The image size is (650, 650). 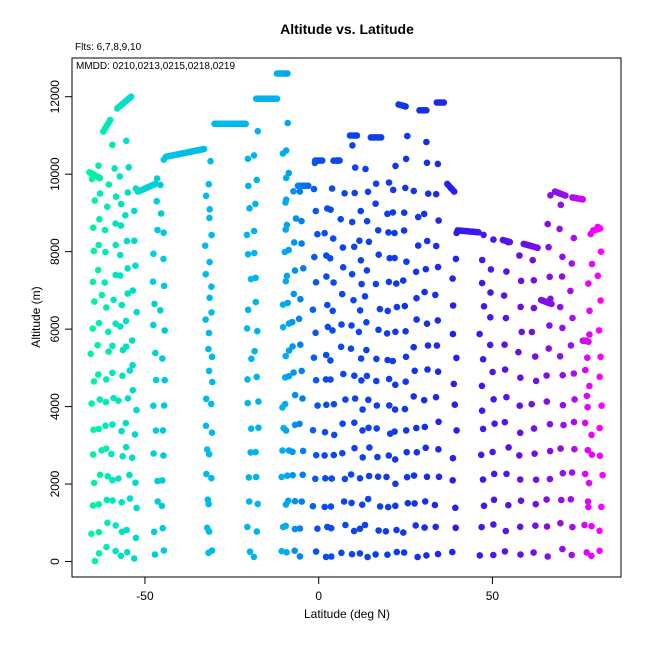 I want to click on y-tick-label: 2000, so click(x=55, y=483).